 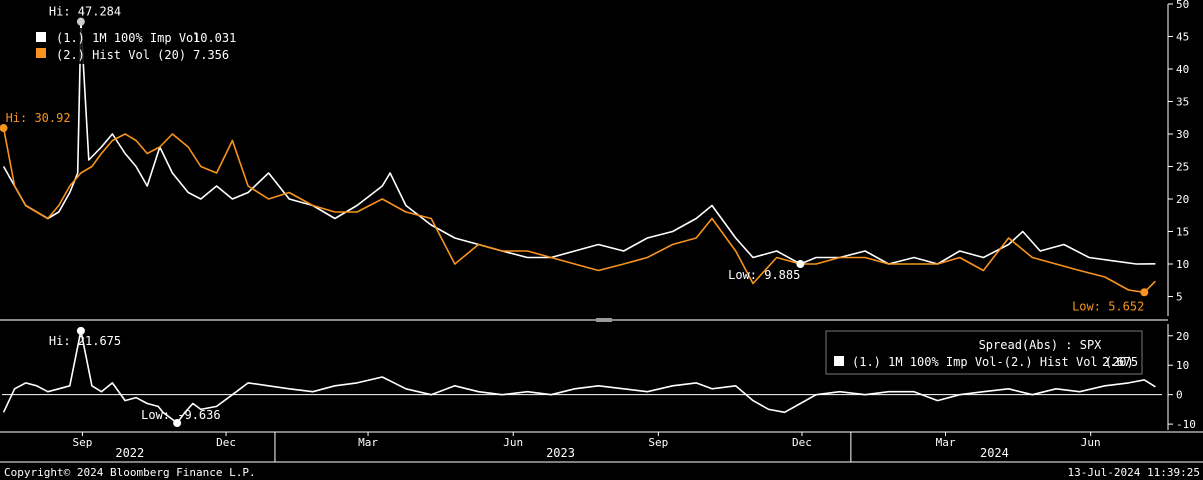 What do you see at coordinates (1182, 5) in the screenshot?
I see `y-tick-label: 50` at bounding box center [1182, 5].